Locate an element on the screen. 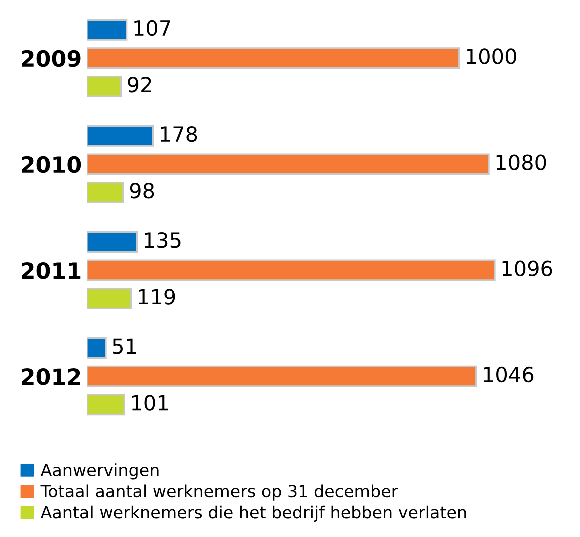 This screenshot has width=580, height=537. data-label: 1000 is located at coordinates (491, 56).